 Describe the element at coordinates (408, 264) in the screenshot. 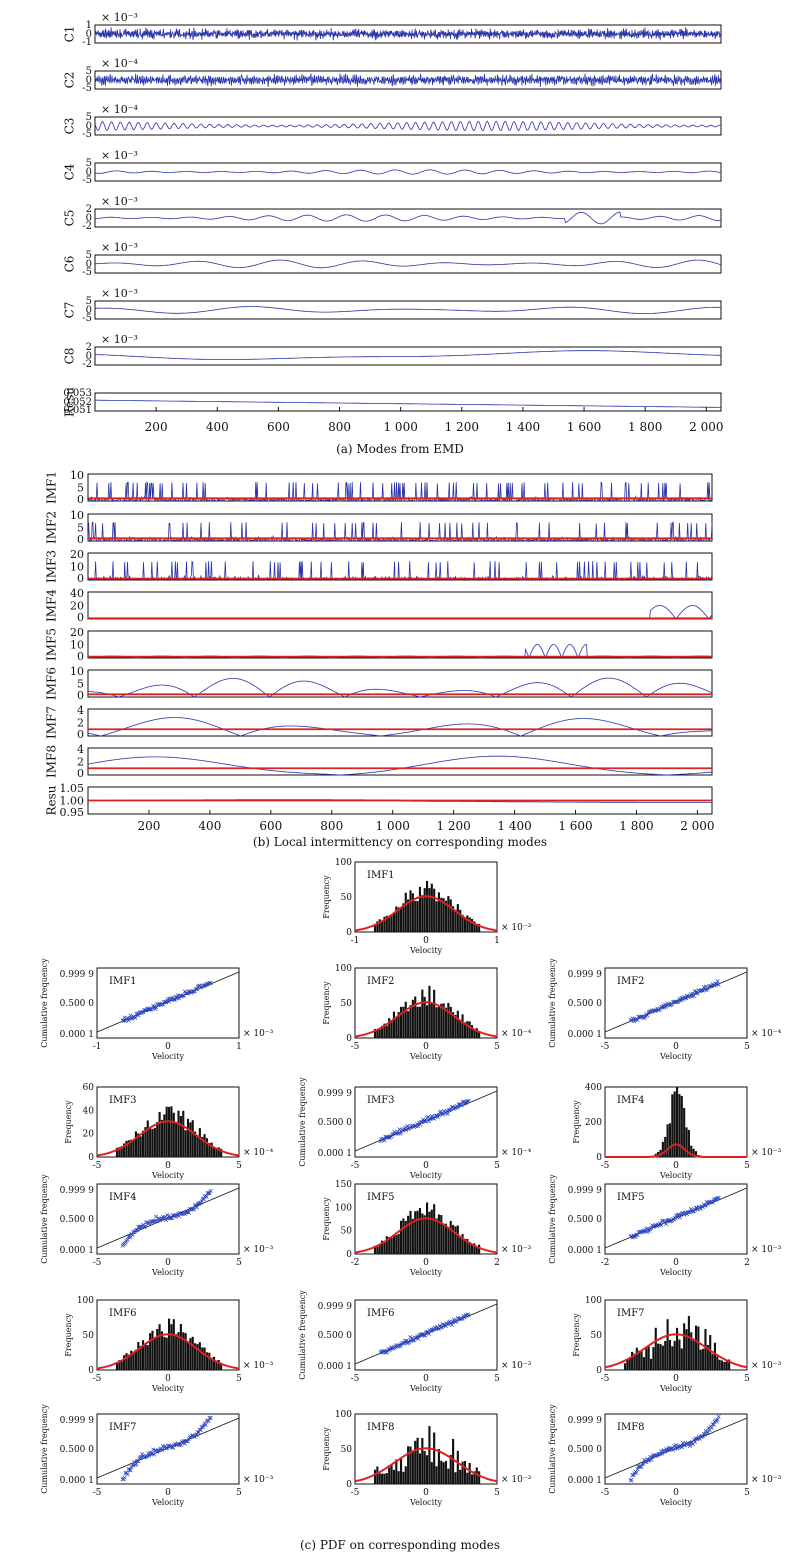

I see `mode-signal` at that location.